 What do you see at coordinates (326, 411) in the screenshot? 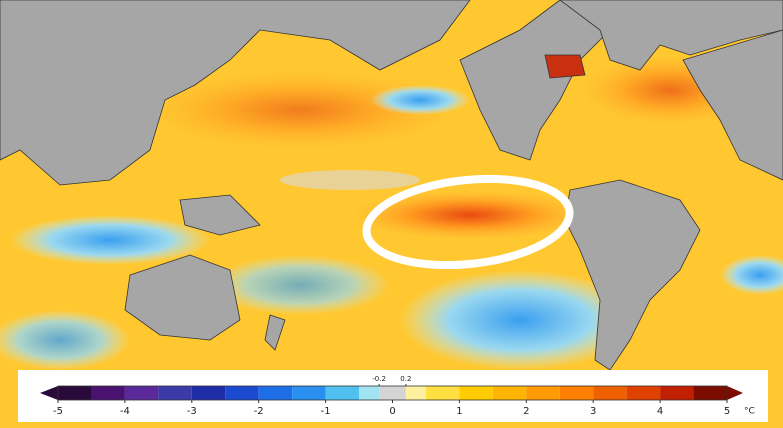
I see `colorbar-tick-label: -1` at bounding box center [326, 411].